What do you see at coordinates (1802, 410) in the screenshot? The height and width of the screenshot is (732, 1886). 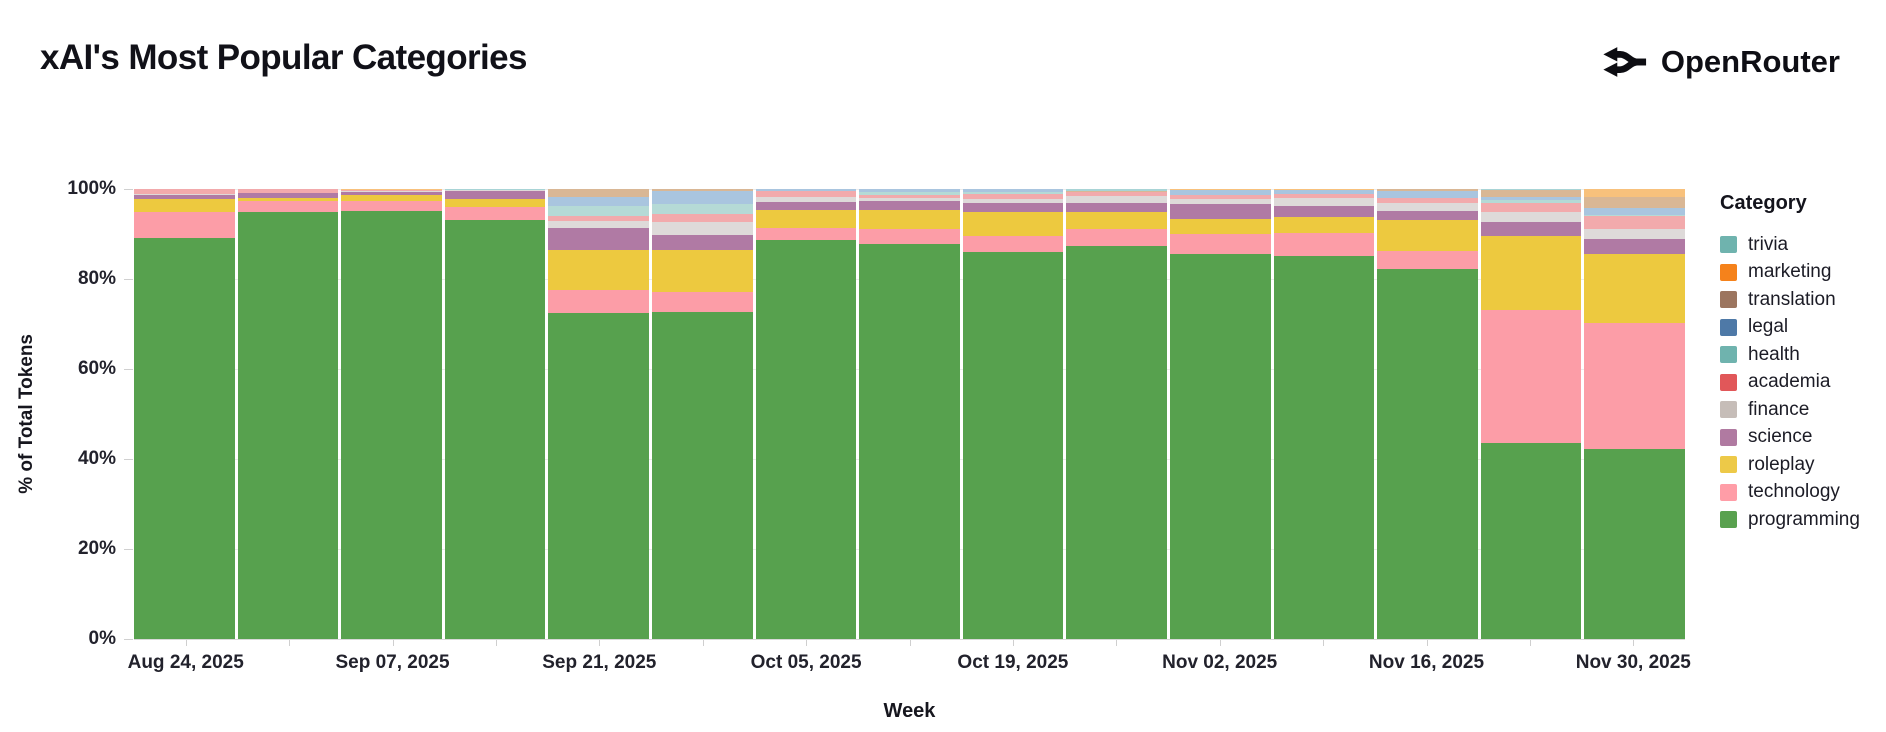 I see `legend-item-finance: finance` at bounding box center [1802, 410].